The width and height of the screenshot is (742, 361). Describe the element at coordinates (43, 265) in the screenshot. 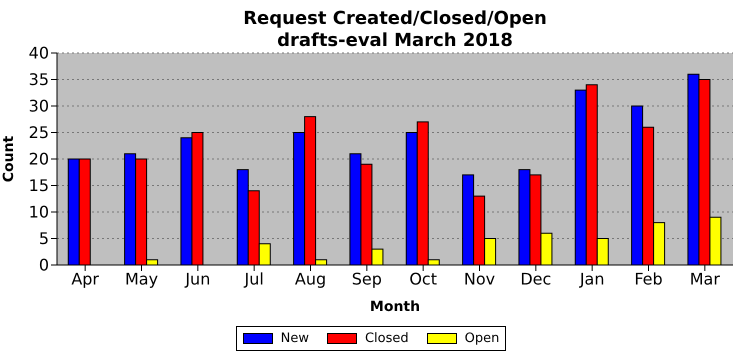

I see `y-tick-label: 0` at that location.